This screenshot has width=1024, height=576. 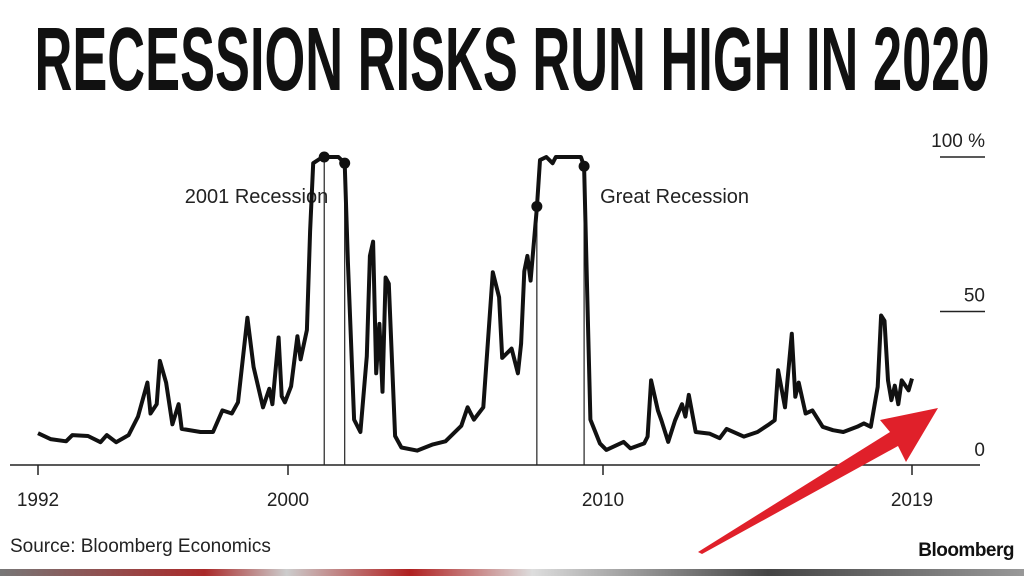 What do you see at coordinates (818, 481) in the screenshot?
I see `red-arrow-icon` at bounding box center [818, 481].